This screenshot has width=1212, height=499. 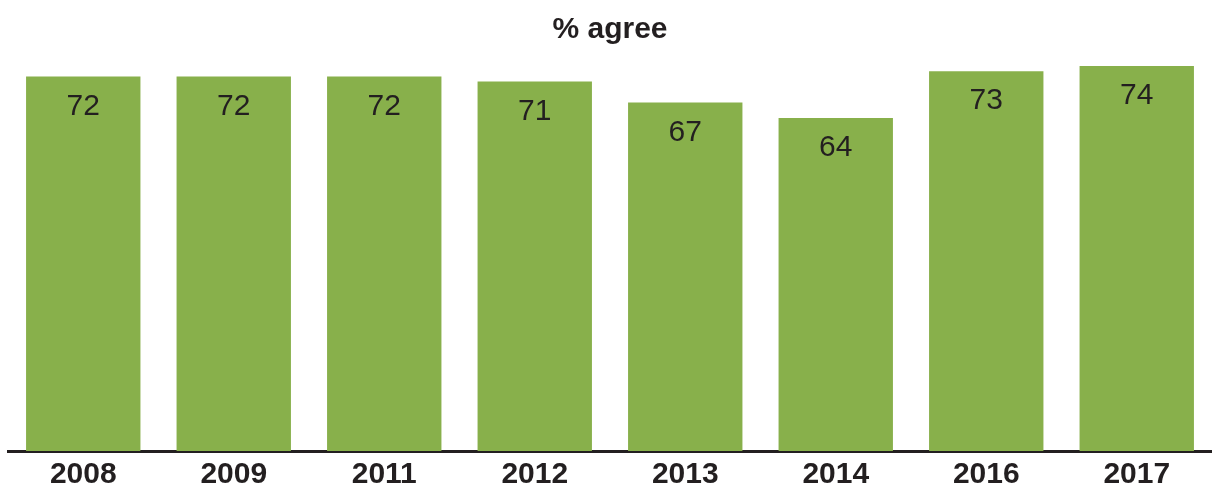 I want to click on data-label: 73, so click(x=986, y=99).